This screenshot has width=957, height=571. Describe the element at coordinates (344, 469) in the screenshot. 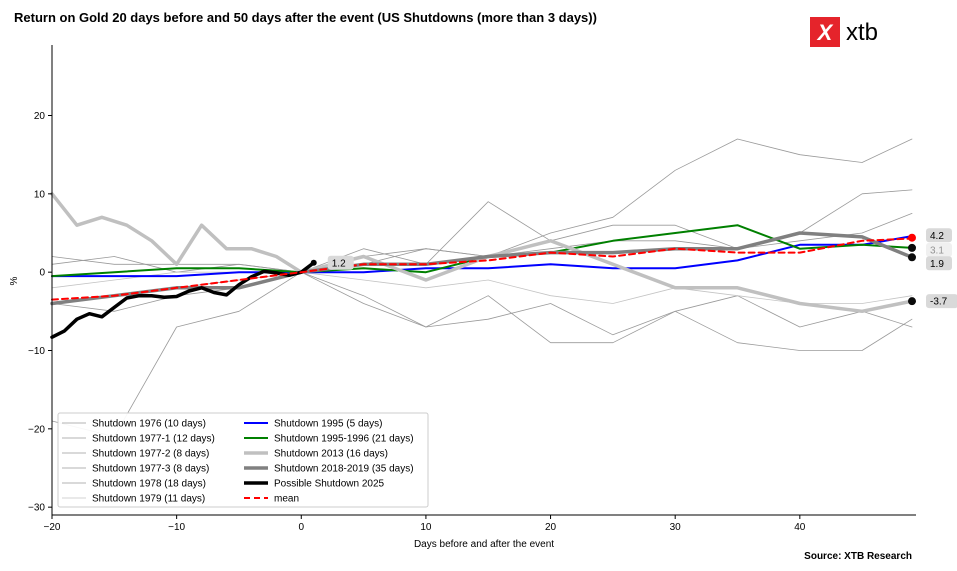

I see `legend-entry: Shutdown 2018-2019 (35 days)` at that location.